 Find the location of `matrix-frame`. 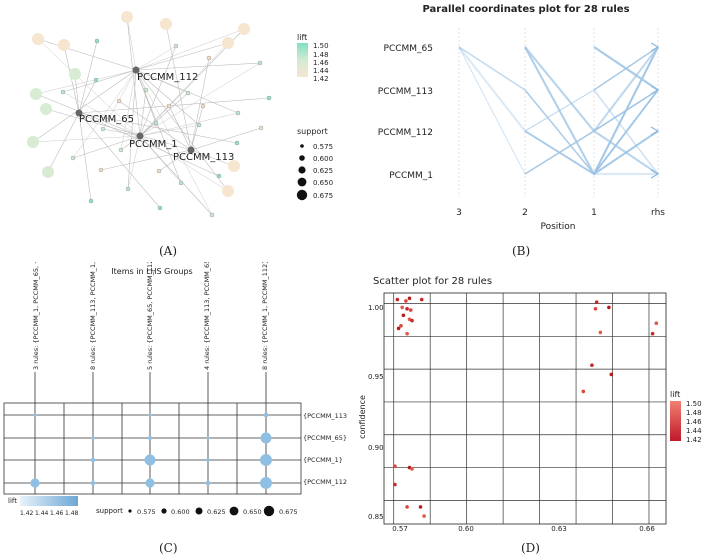

matrix-frame is located at coordinates (152, 448).